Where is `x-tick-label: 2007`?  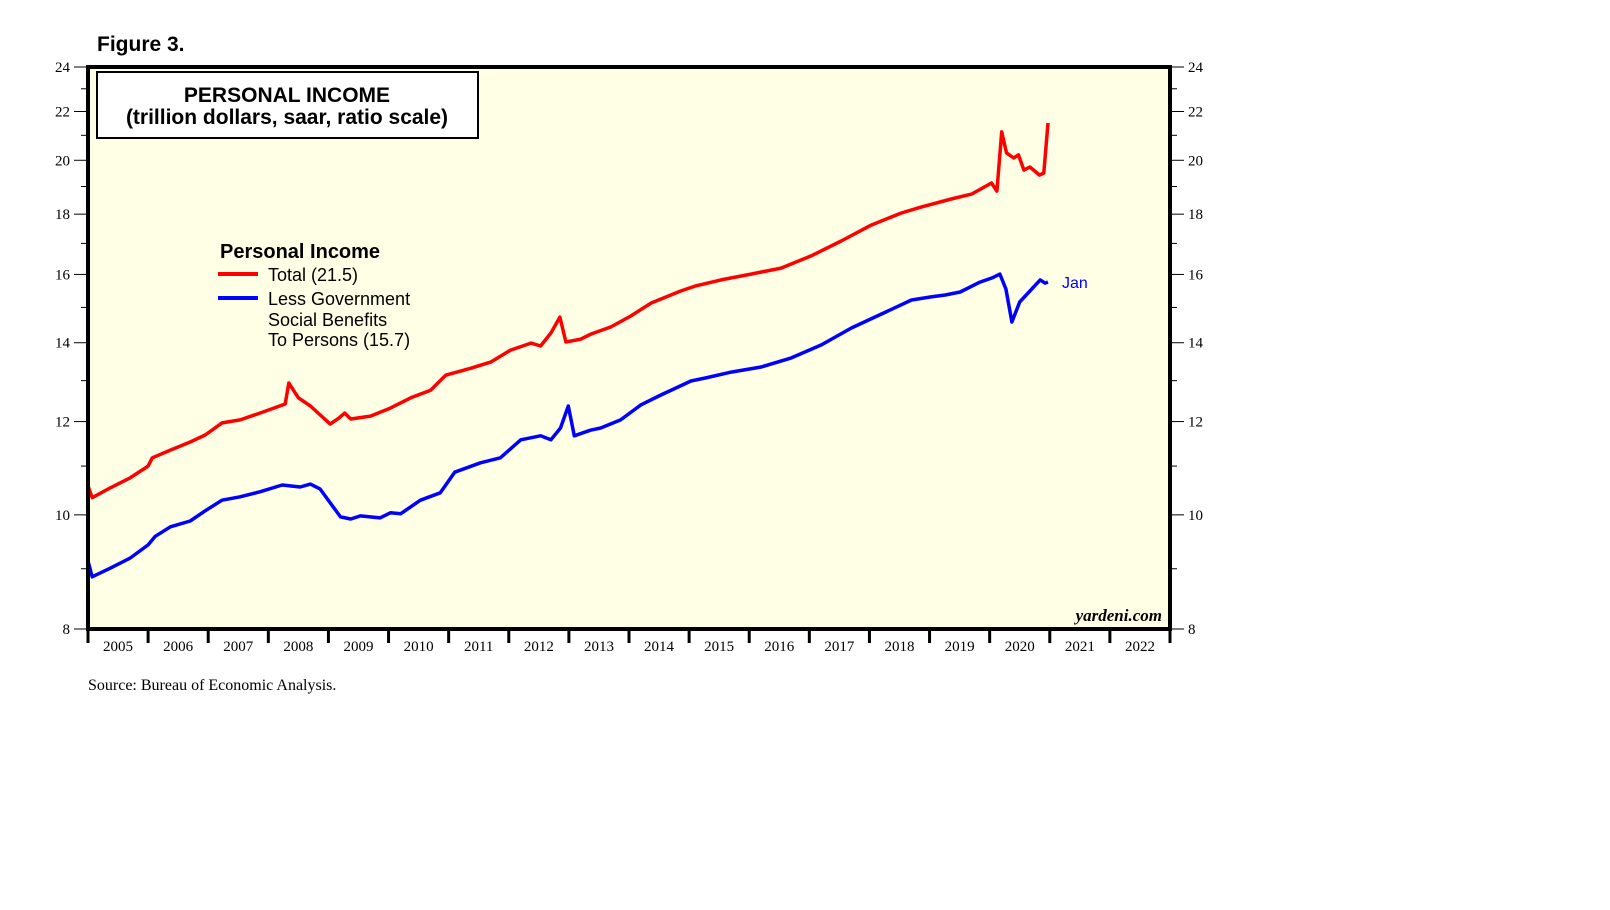 x-tick-label: 2007 is located at coordinates (238, 647).